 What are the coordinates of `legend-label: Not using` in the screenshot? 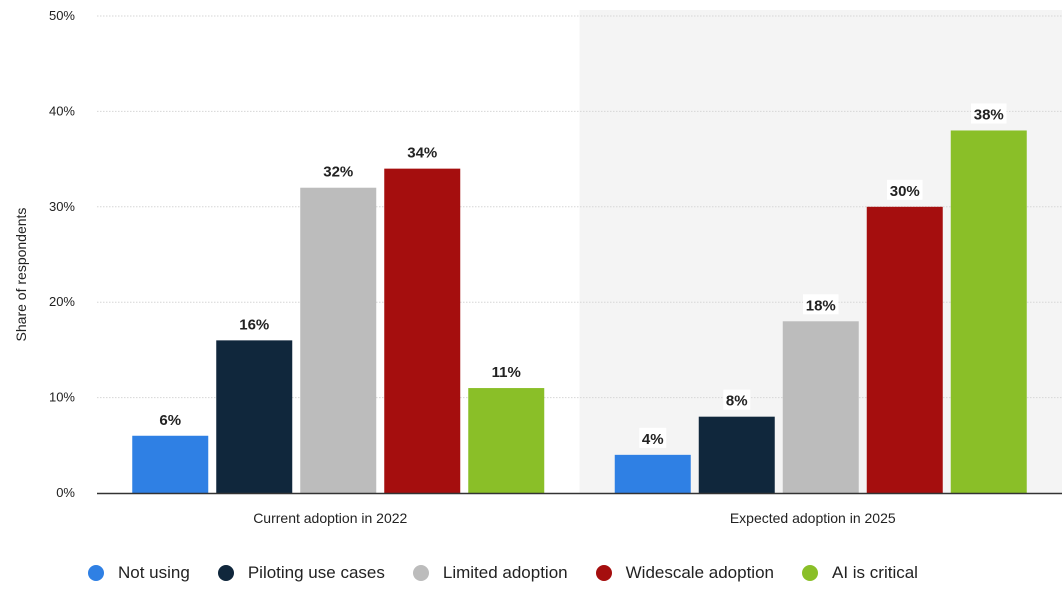 It's located at (154, 572).